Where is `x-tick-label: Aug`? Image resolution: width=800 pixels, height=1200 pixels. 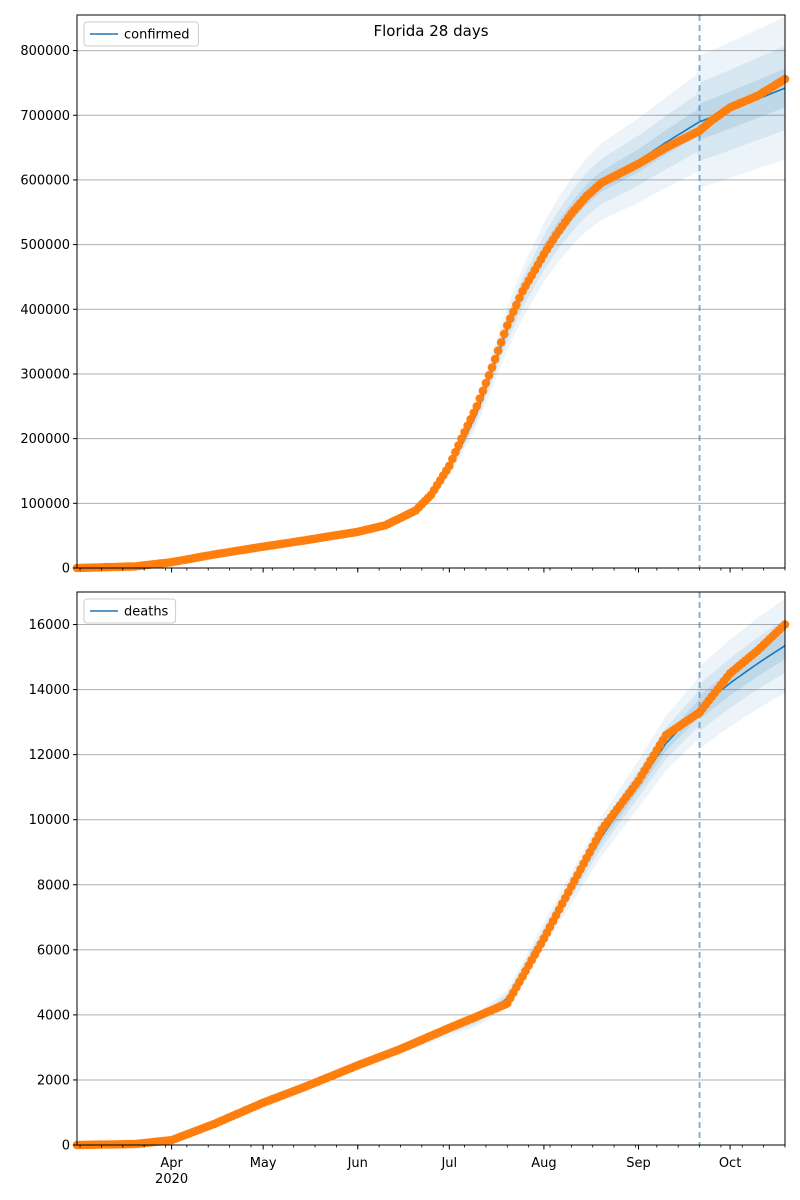 x-tick-label: Aug is located at coordinates (543, 1163).